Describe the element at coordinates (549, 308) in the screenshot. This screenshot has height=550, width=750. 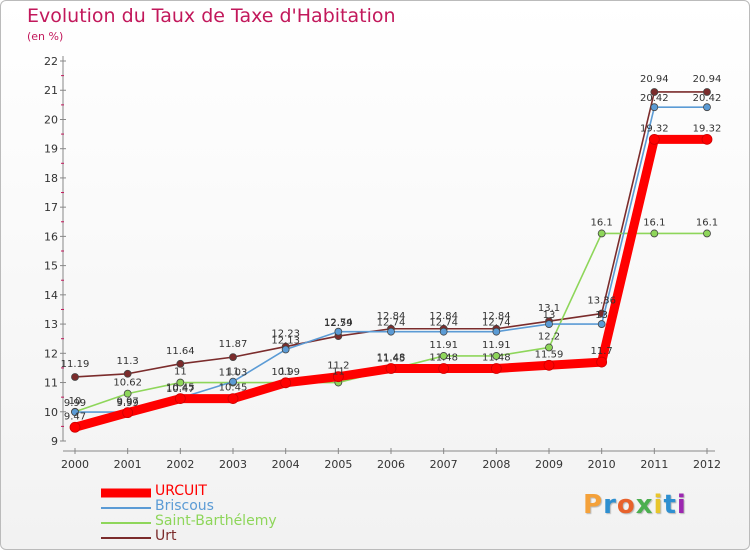
I see `data-label: 13.1` at that location.